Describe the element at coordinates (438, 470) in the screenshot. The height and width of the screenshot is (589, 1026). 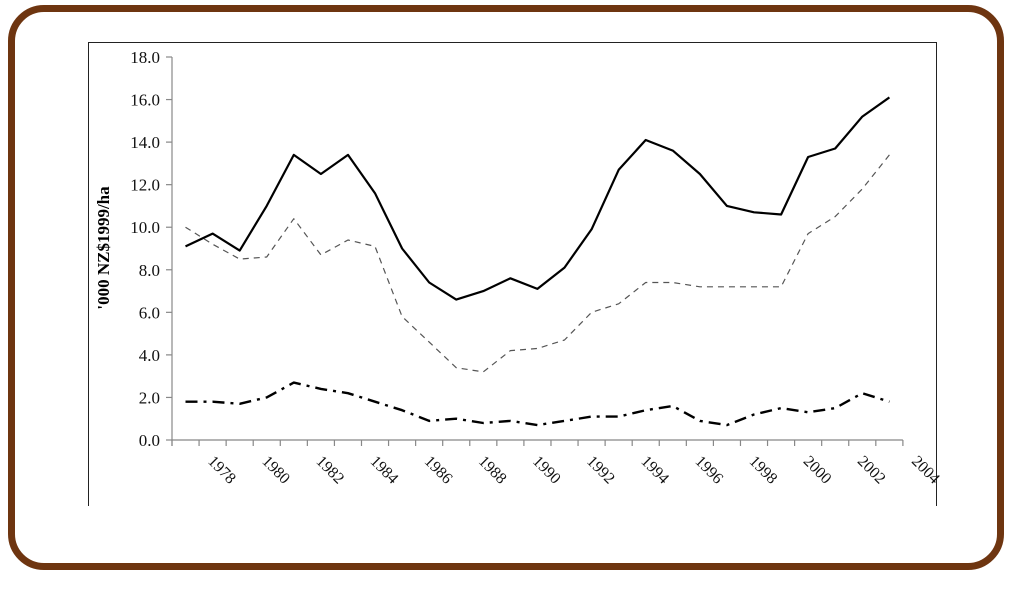
I see `x-tick-label: 1986` at that location.